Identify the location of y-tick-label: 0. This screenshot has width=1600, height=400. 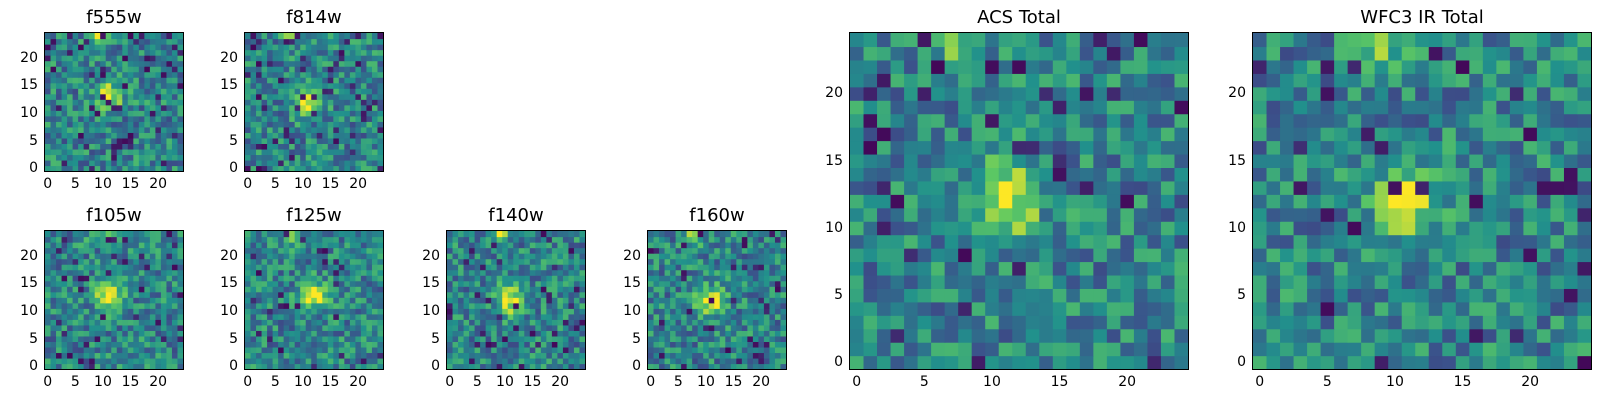
(233, 168).